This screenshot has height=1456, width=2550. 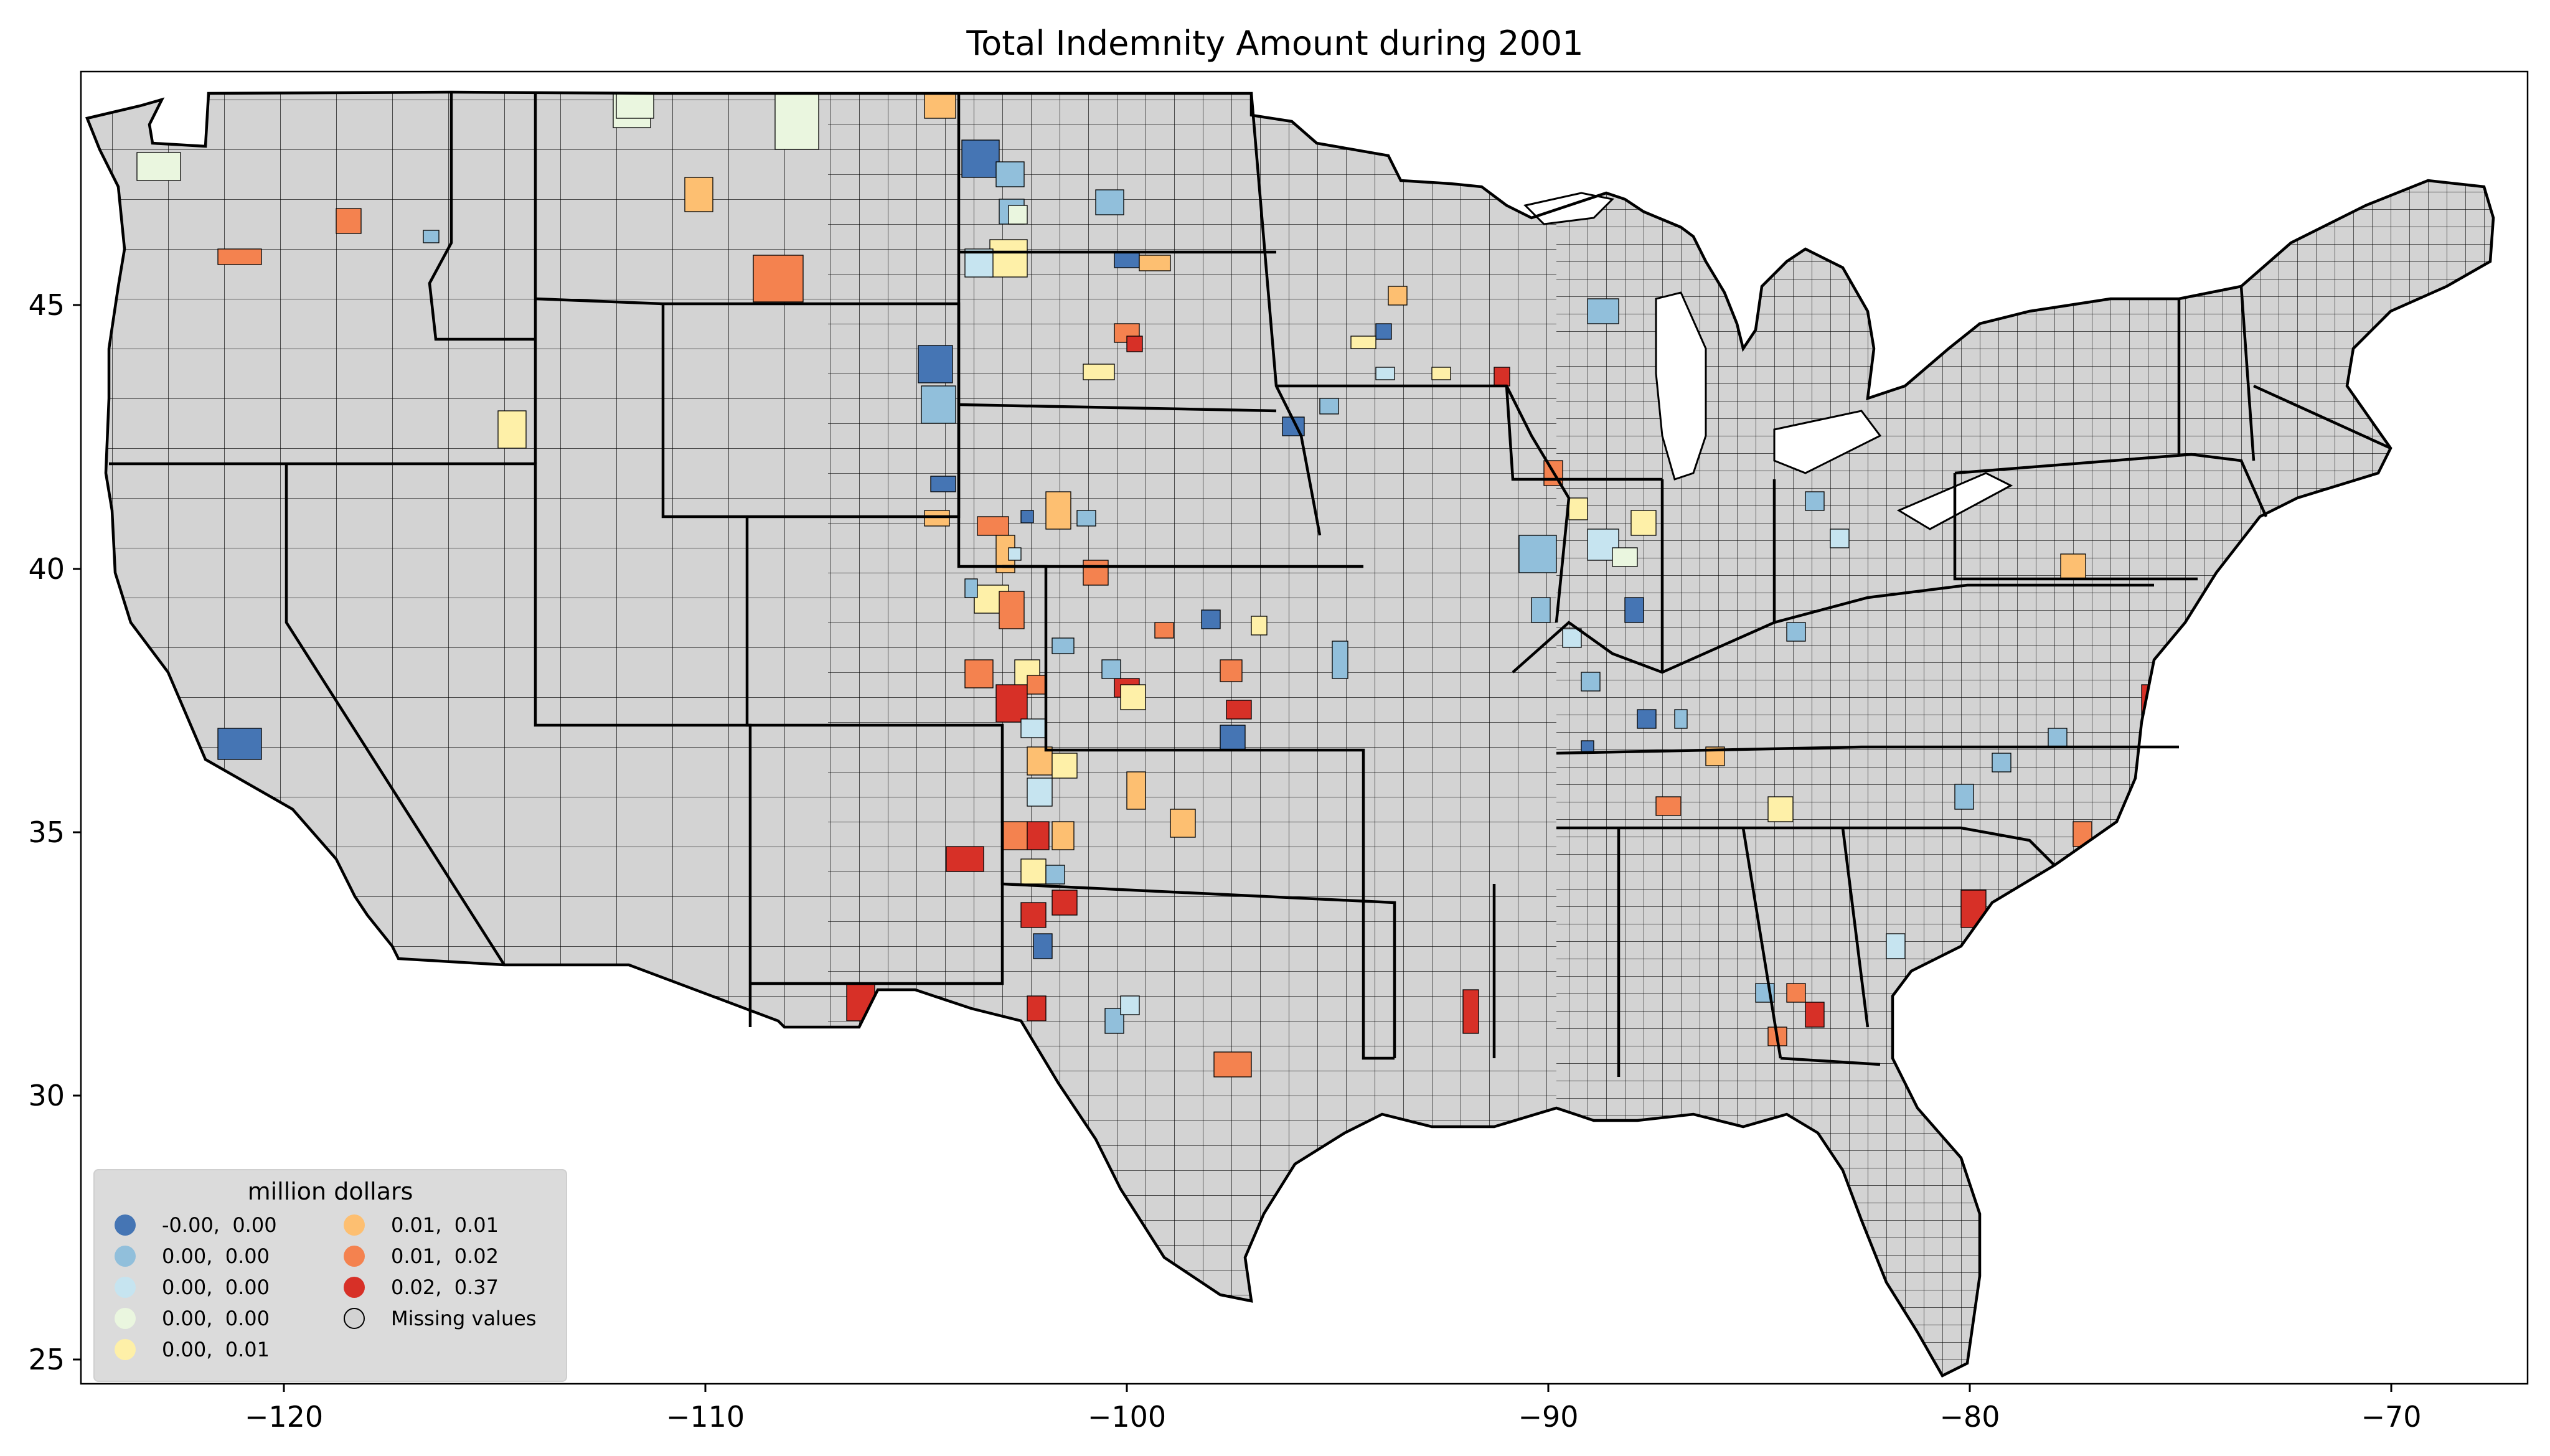 I want to click on y-axis: 45 40 35 30 25, so click(x=46, y=832).